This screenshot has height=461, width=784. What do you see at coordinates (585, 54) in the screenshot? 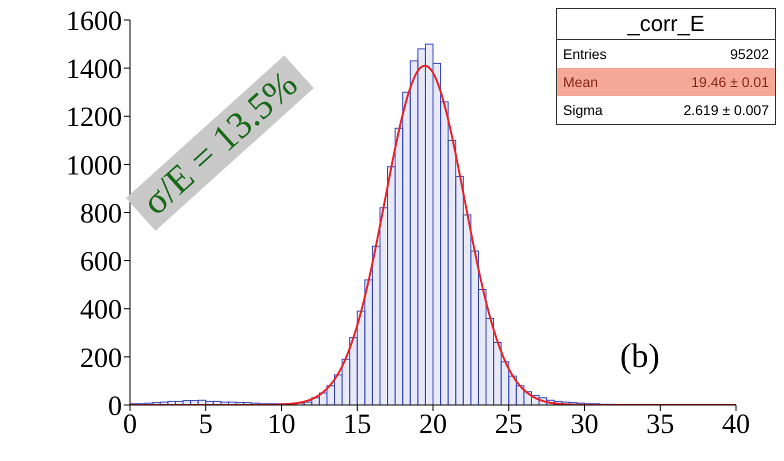
I see `annotation: Entries` at bounding box center [585, 54].